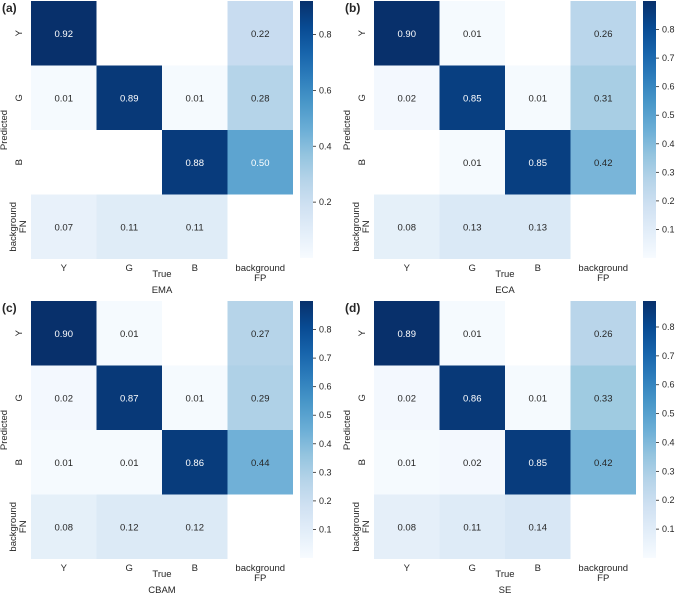 This screenshot has width=685, height=599. I want to click on cell-value-label: 0.08, so click(407, 527).